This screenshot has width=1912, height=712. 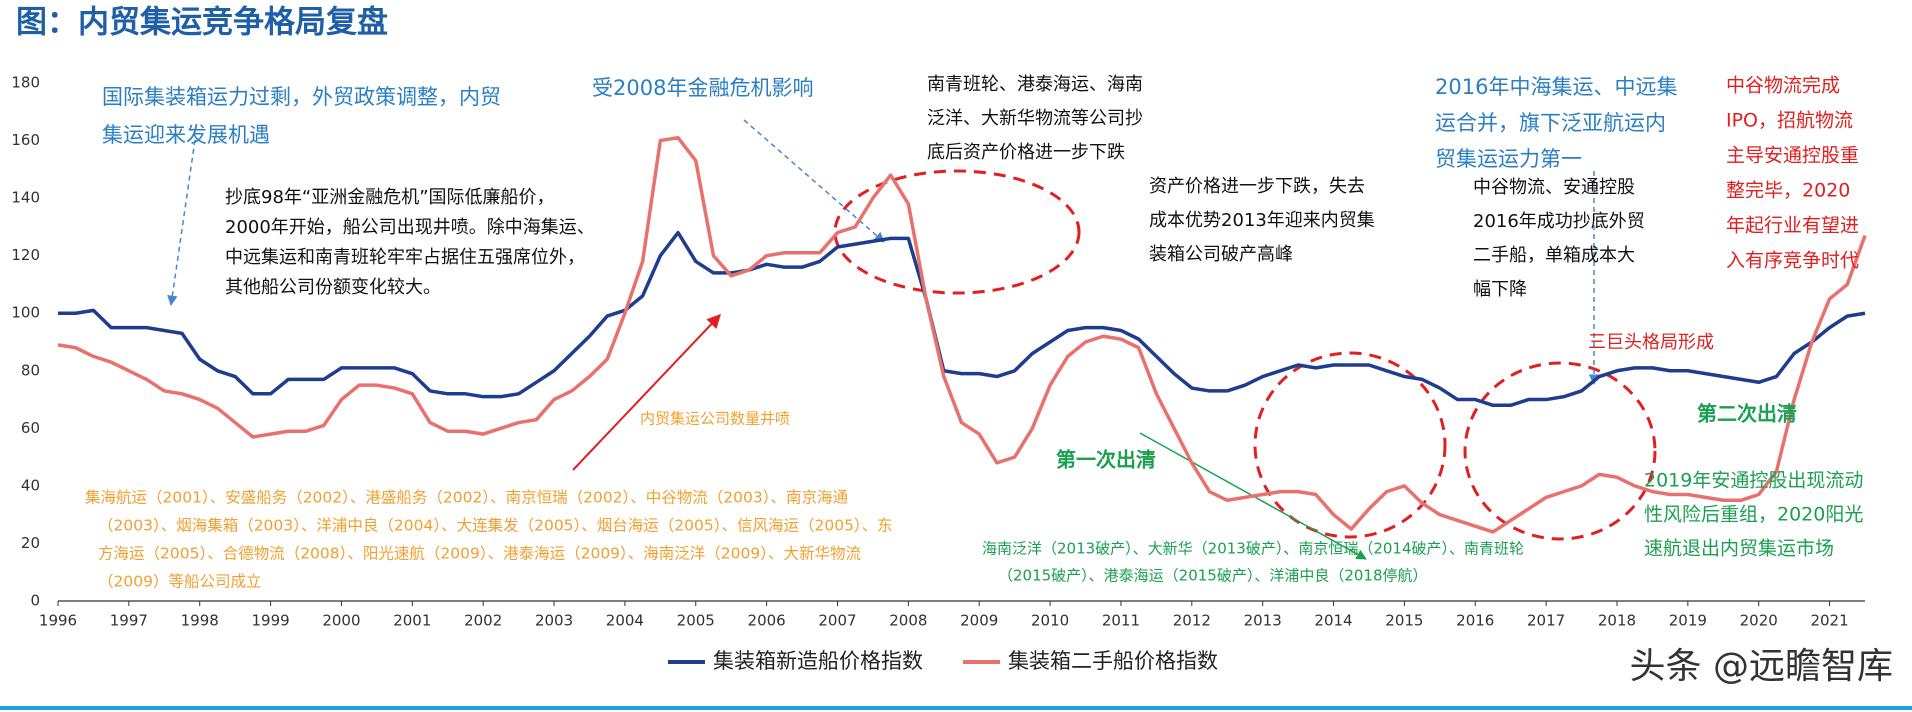 What do you see at coordinates (1753, 481) in the screenshot?
I see `annotation: 2019年安通控股出现流动` at bounding box center [1753, 481].